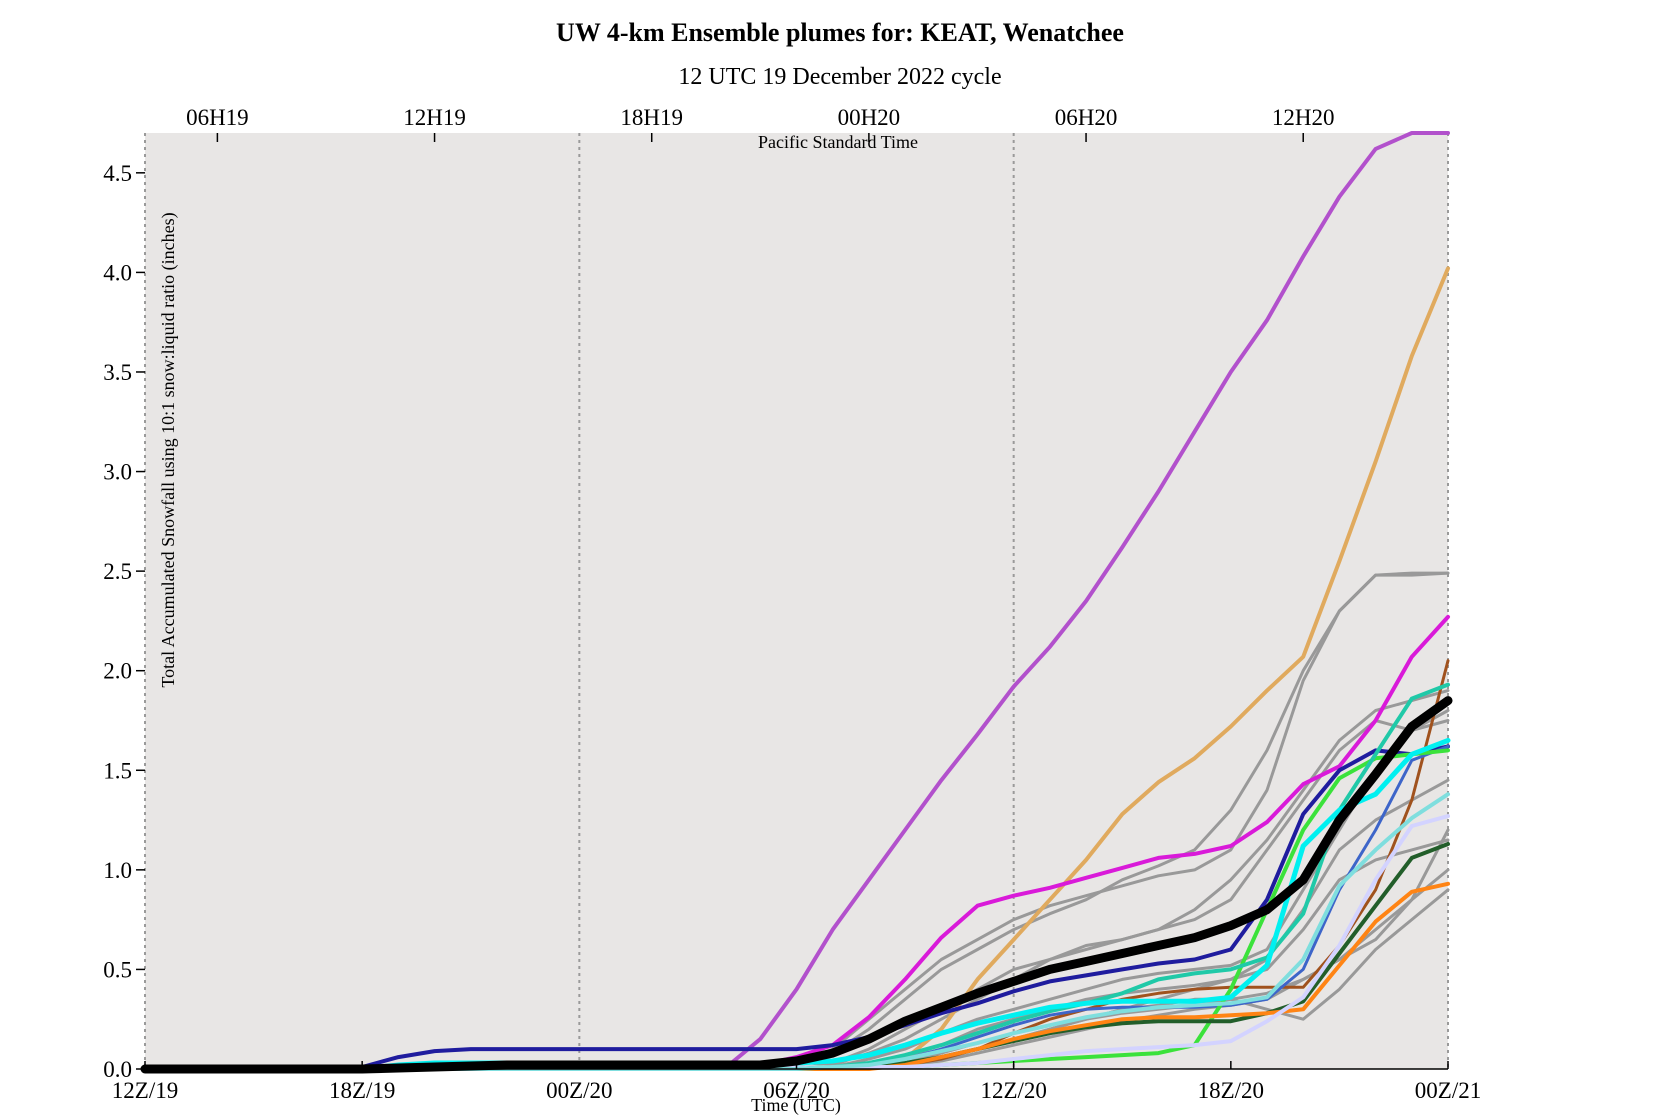  Describe the element at coordinates (117, 571) in the screenshot. I see `y-tick-label-5: 2.5` at that location.